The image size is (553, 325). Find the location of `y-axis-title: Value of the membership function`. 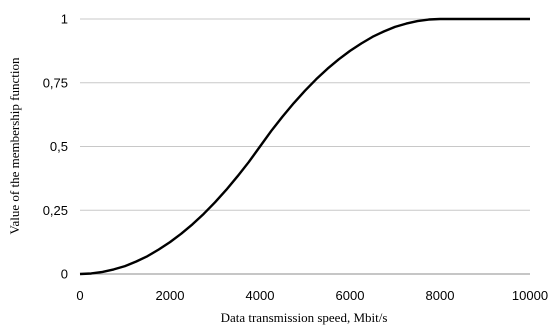

y-axis-title: Value of the membership function is located at coordinates (14, 145).